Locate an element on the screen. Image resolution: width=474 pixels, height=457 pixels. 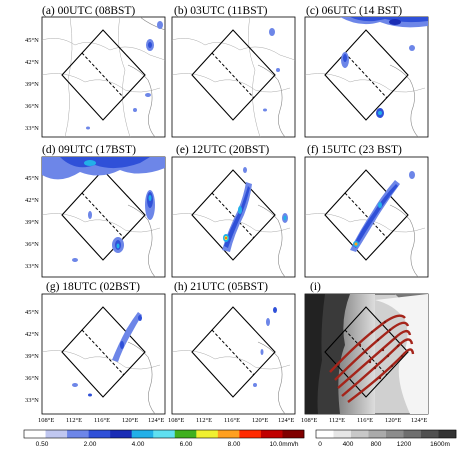
panel-i: (i) 108 is located at coordinates (365, 352).